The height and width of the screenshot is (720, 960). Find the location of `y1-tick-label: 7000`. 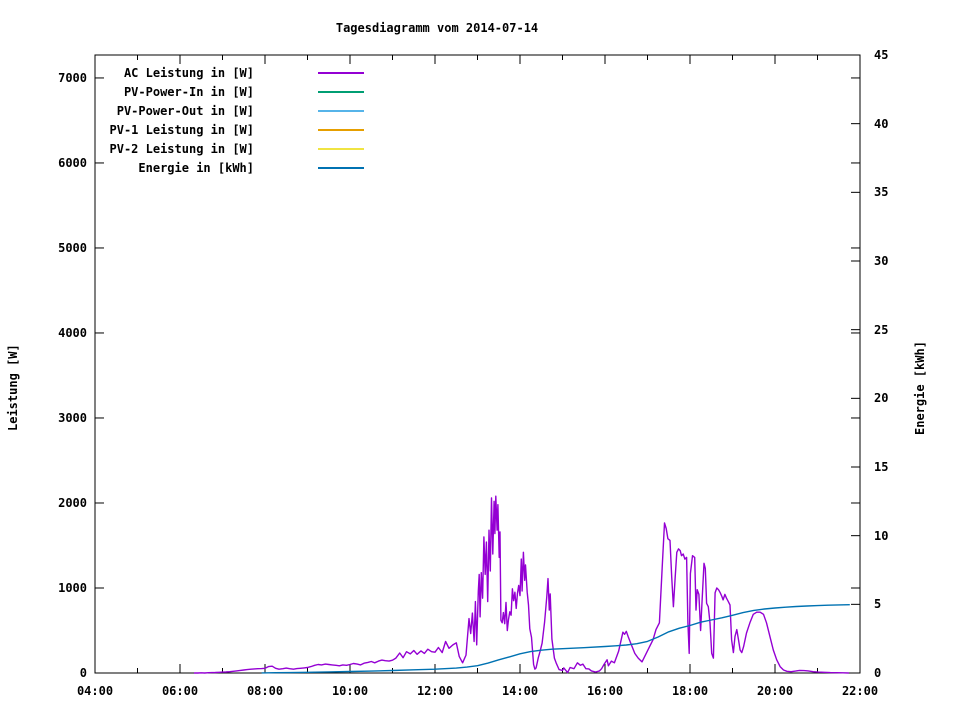

y1-tick-label: 7000 is located at coordinates (72, 77).